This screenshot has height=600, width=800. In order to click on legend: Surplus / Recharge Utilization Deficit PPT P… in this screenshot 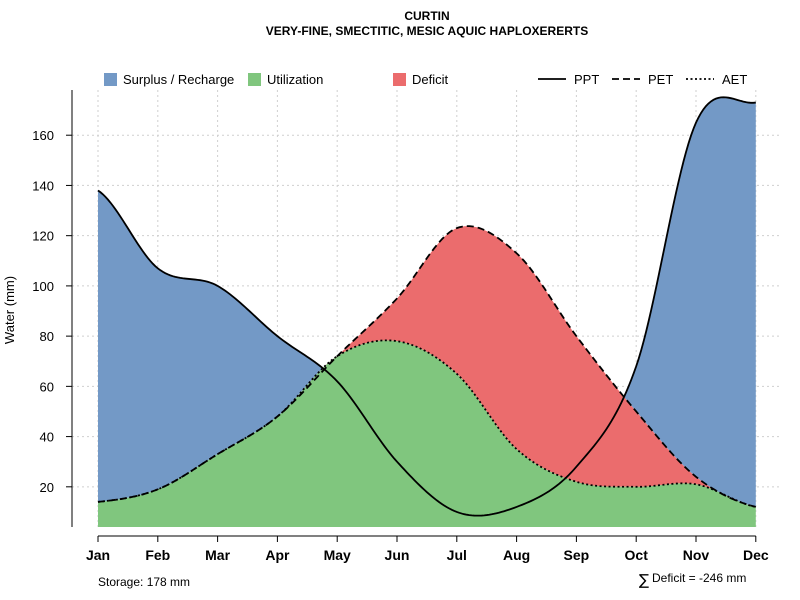, I will do `click(425, 79)`.